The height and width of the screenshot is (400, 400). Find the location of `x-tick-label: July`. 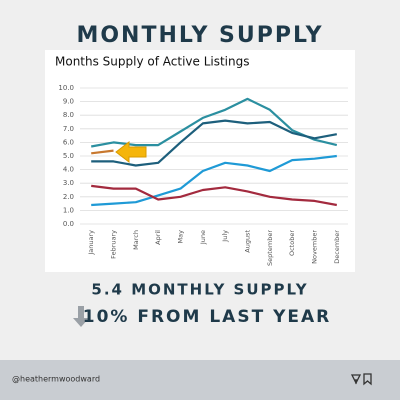

x-tick-label: July is located at coordinates (225, 236).